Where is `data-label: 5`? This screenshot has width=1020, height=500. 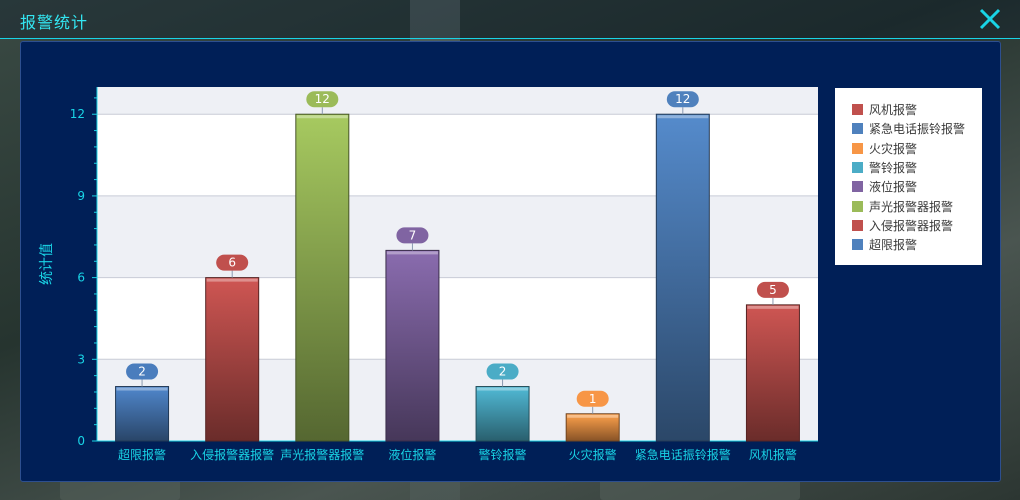
data-label: 5 is located at coordinates (773, 290).